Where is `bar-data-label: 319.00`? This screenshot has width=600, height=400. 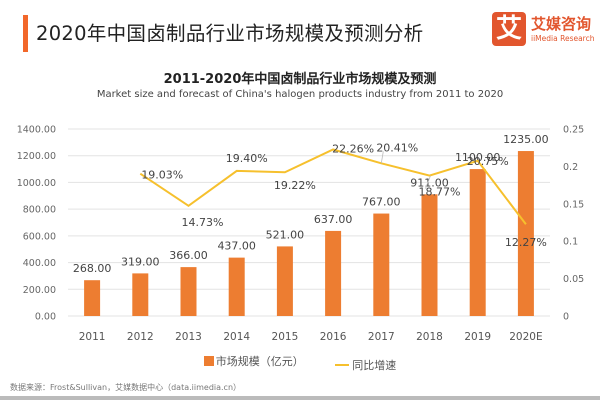 bar-data-label: 319.00 is located at coordinates (140, 261).